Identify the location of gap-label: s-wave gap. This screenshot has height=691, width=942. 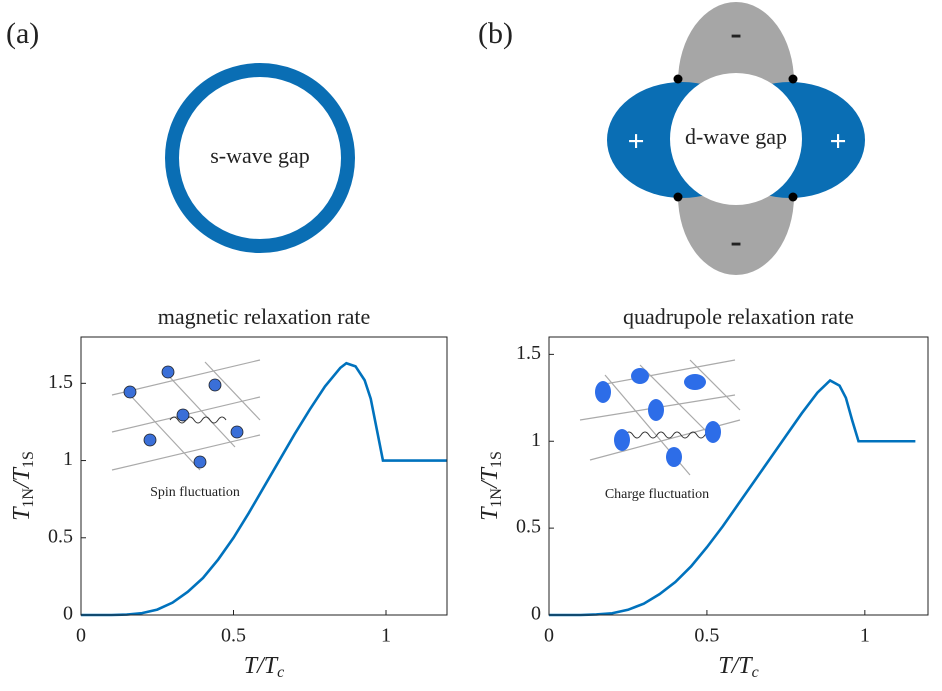
(260, 155).